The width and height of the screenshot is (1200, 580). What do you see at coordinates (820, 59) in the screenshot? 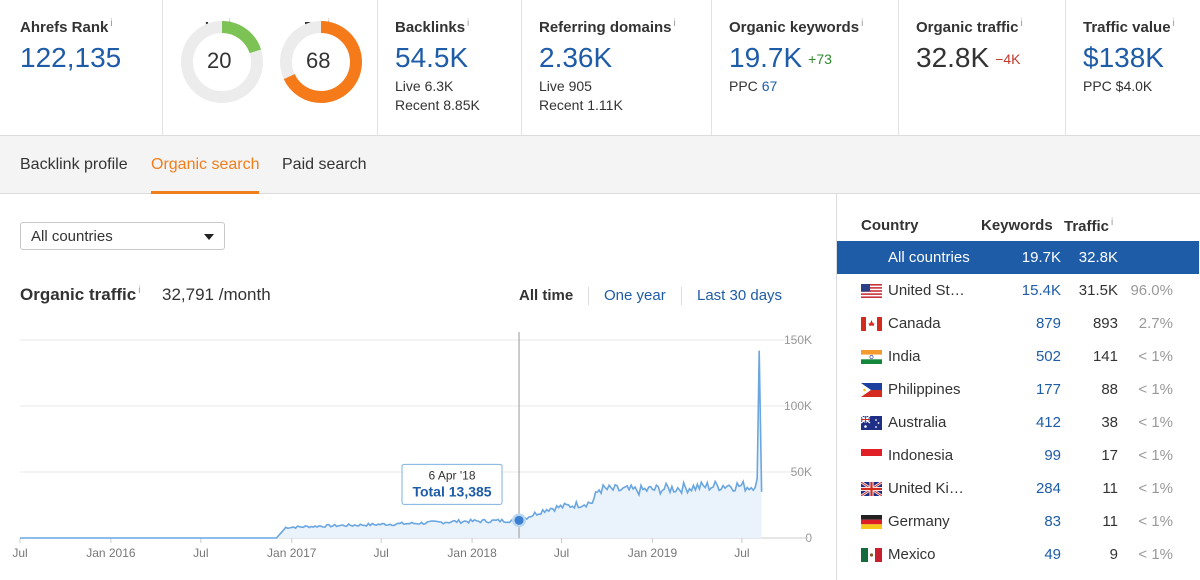
I see `organic-keywords-delta: +73` at bounding box center [820, 59].